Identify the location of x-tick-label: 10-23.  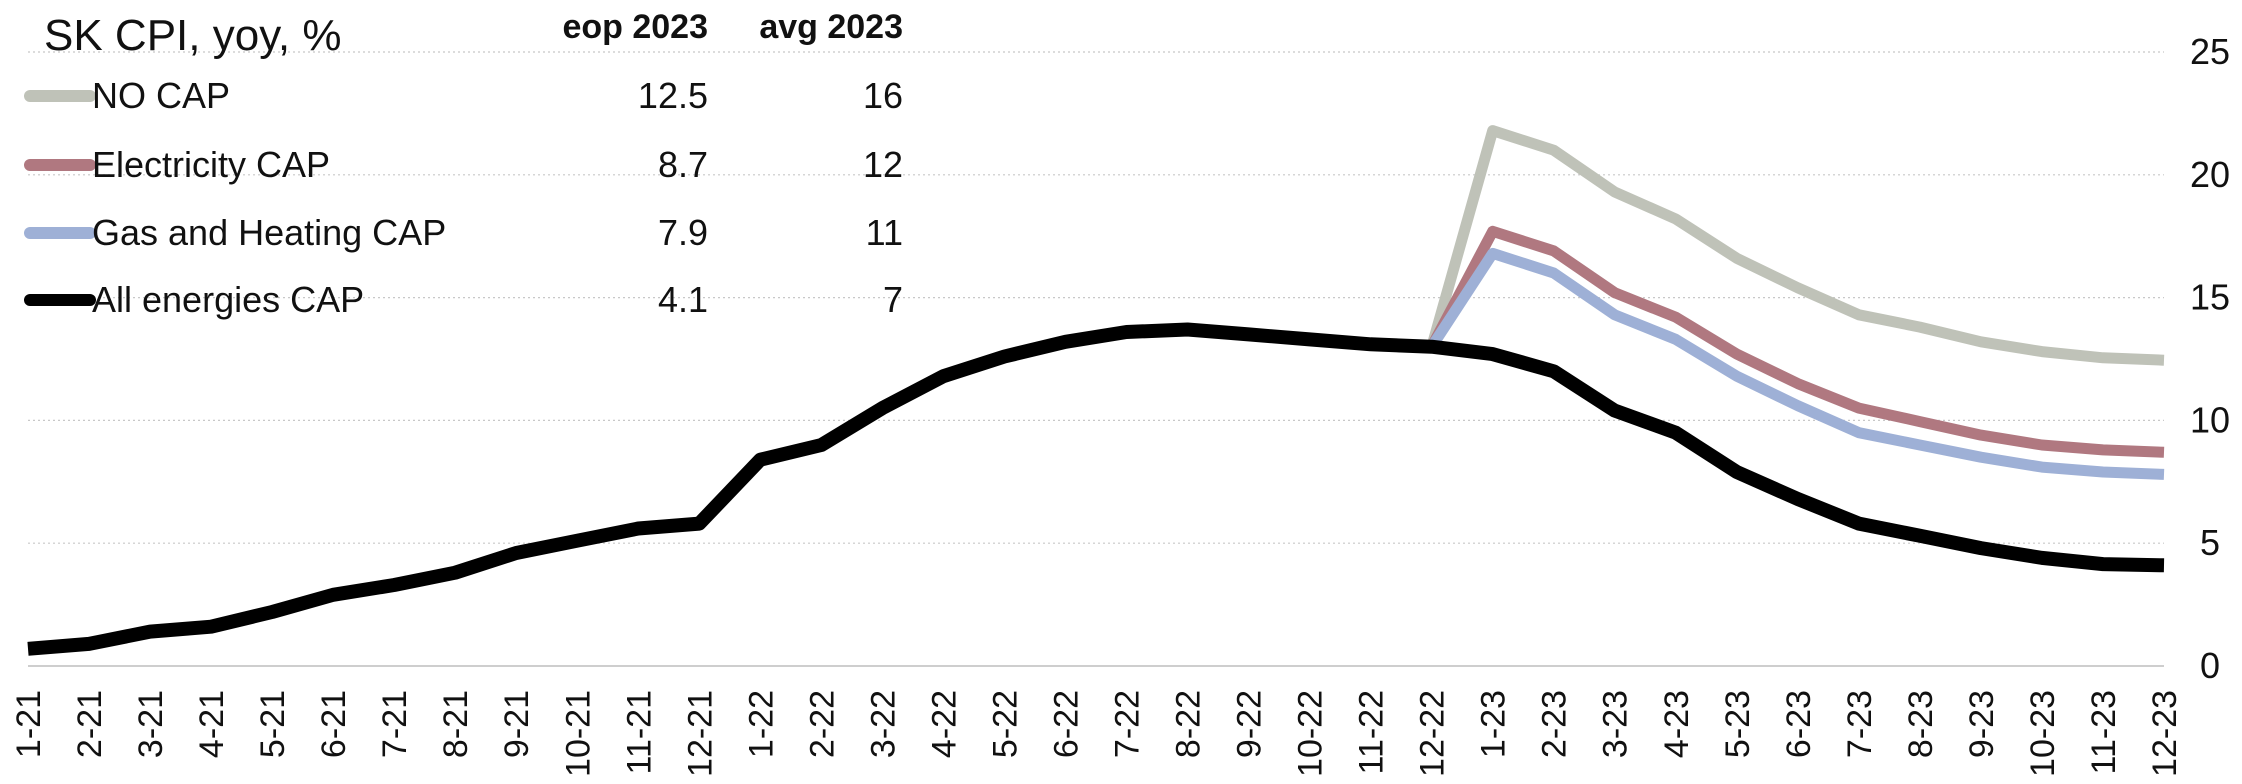
(2043, 733).